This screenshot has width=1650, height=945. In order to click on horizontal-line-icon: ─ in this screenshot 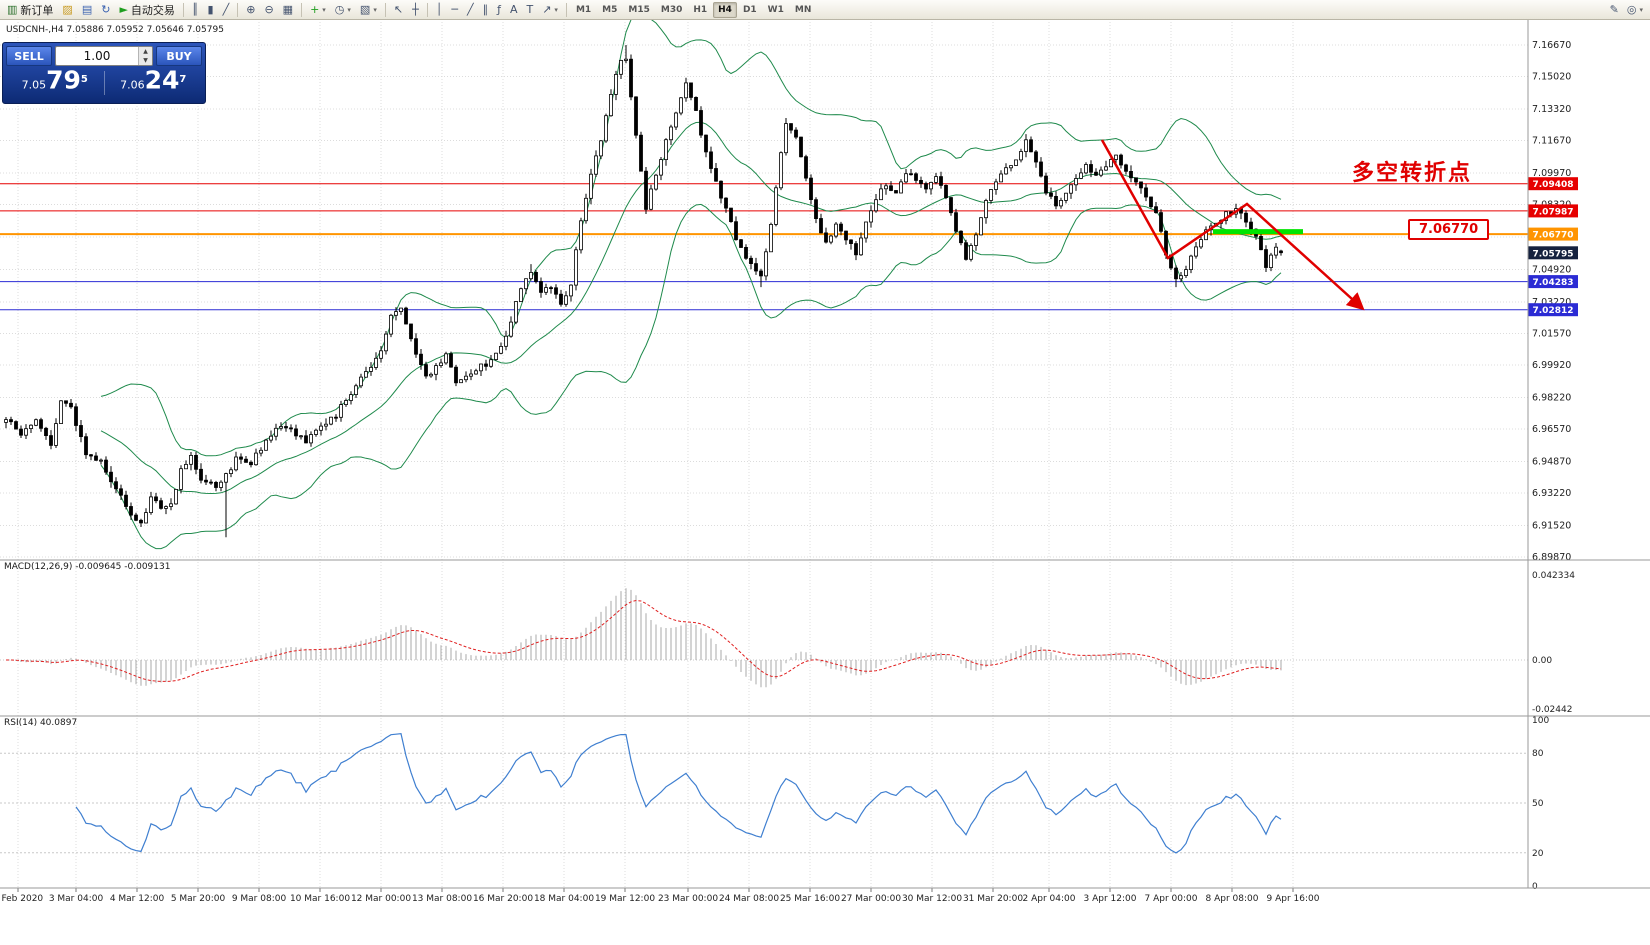, I will do `click(454, 10)`.